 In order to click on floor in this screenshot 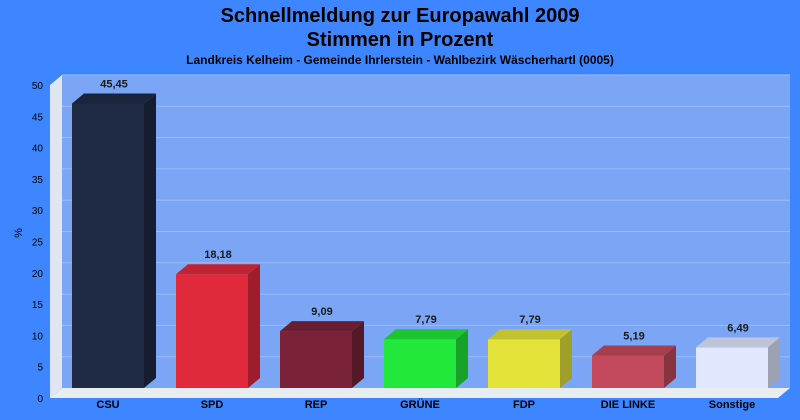, I will do `click(420, 393)`.